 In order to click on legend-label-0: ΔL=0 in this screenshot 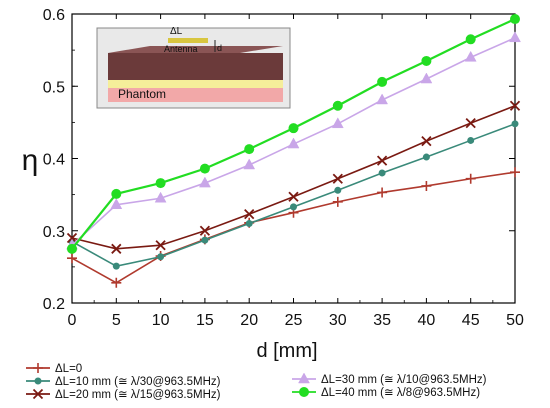, I will do `click(68, 369)`.